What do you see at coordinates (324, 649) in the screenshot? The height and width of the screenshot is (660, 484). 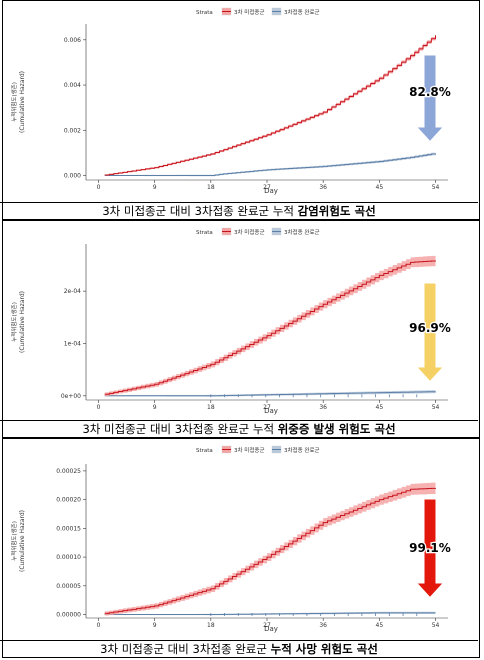 I see `caption-death-bold: 누적 사망 위험도 곡선` at bounding box center [324, 649].